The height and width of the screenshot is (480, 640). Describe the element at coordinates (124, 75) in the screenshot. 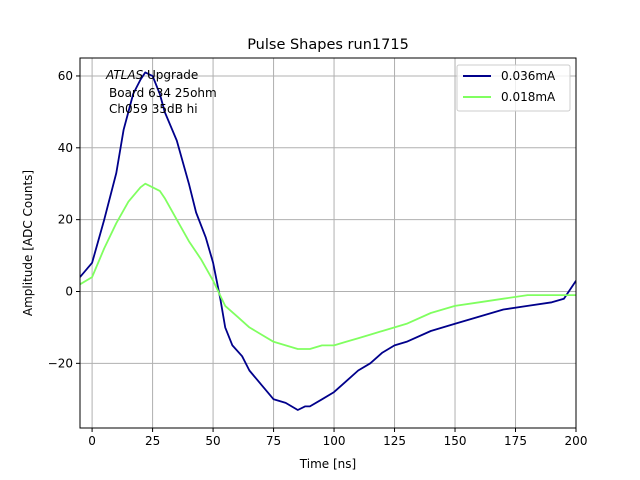

I see `annotation-atlas: ATLAS` at that location.